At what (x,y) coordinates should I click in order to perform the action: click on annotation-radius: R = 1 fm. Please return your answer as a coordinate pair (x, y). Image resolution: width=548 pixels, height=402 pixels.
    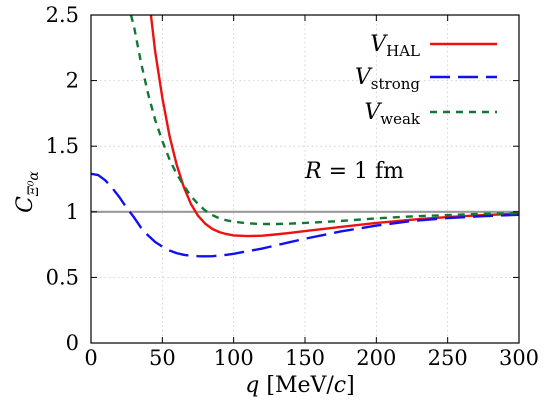
    Looking at the image, I should click on (354, 171).